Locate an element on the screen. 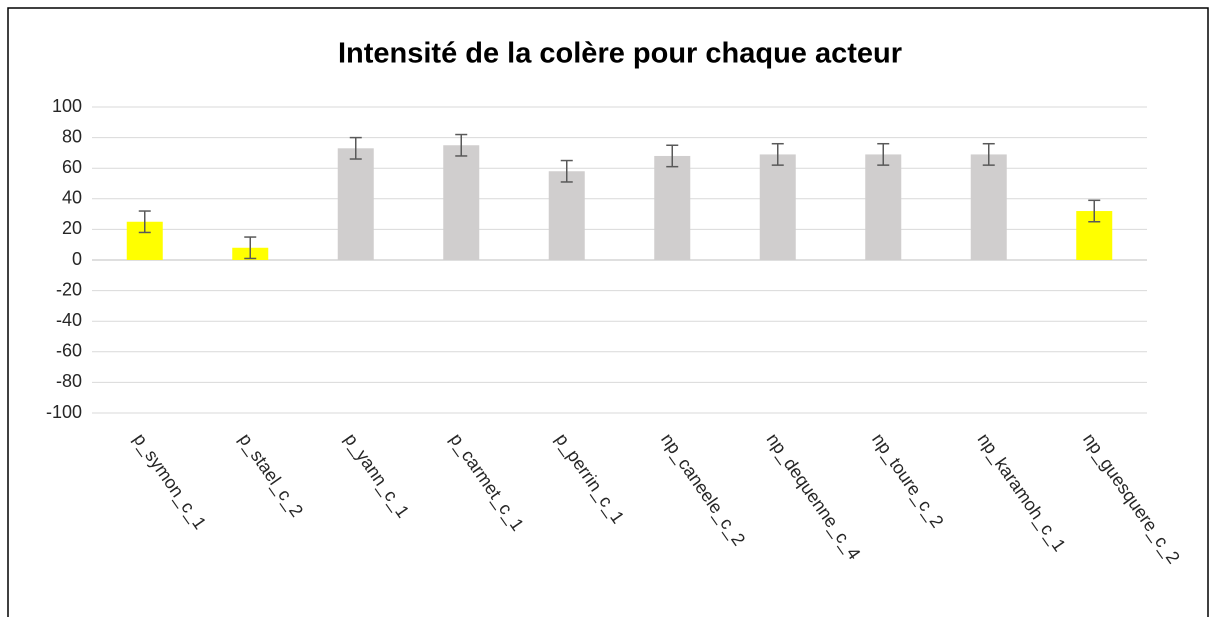 The height and width of the screenshot is (617, 1216). x-tick-label: p_symon_c_1 is located at coordinates (169, 482).